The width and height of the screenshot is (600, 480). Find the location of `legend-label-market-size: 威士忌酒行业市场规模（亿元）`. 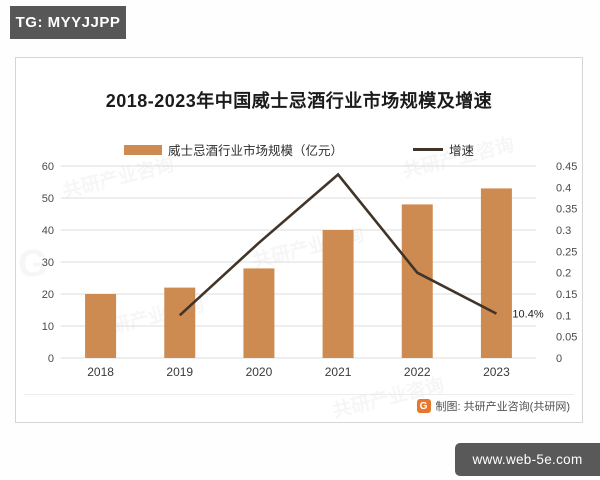

legend-label-market-size: 威士忌酒行业市场规模（亿元） is located at coordinates (255, 151).